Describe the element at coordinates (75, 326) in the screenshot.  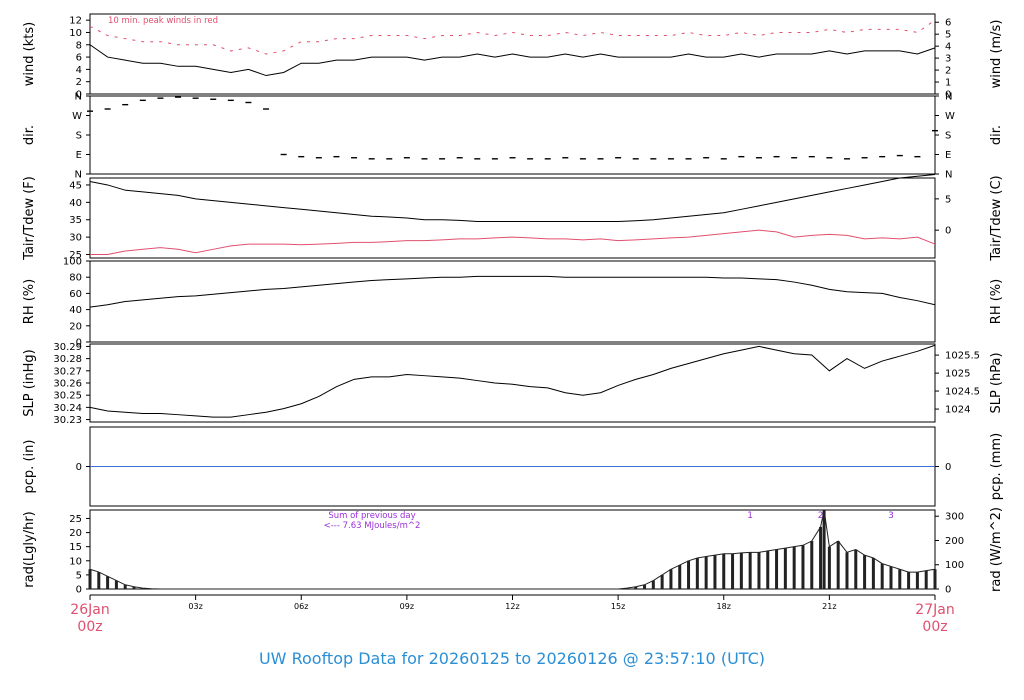
I see `y-tick-label: 20` at that location.